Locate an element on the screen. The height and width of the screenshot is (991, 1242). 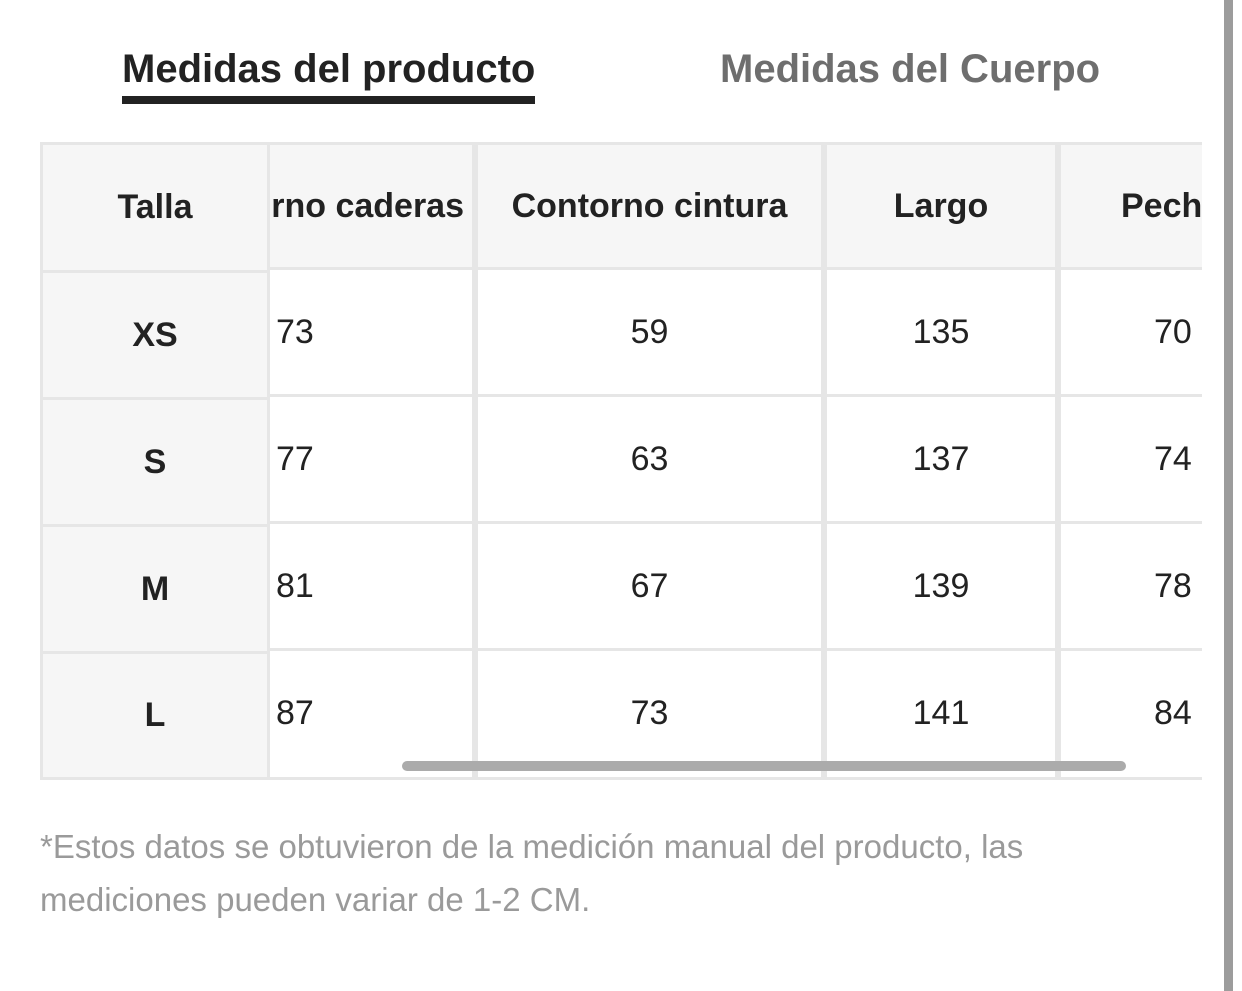
cell-chest: 74 is located at coordinates (1173, 458).